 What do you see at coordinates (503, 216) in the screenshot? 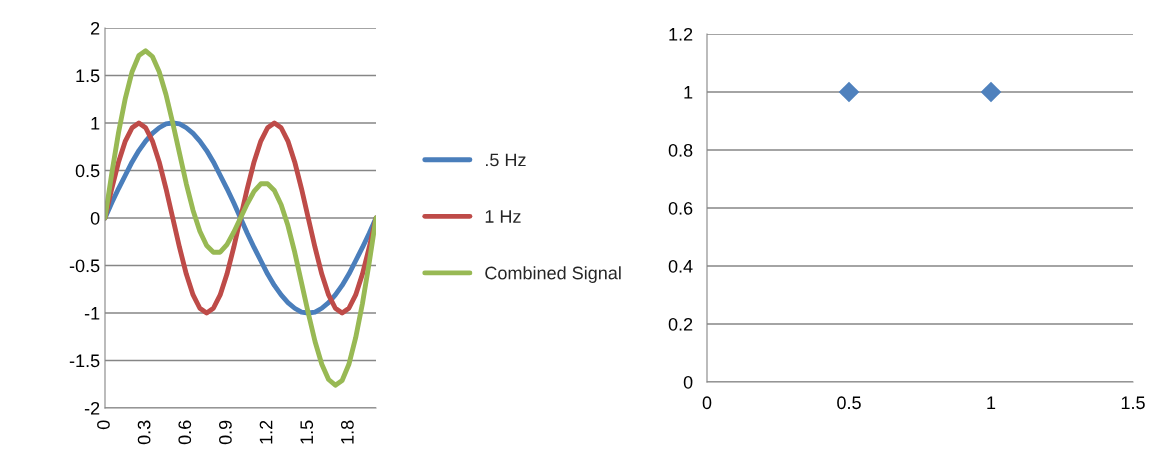
I see `legend-label: 1 Hz` at bounding box center [503, 216].